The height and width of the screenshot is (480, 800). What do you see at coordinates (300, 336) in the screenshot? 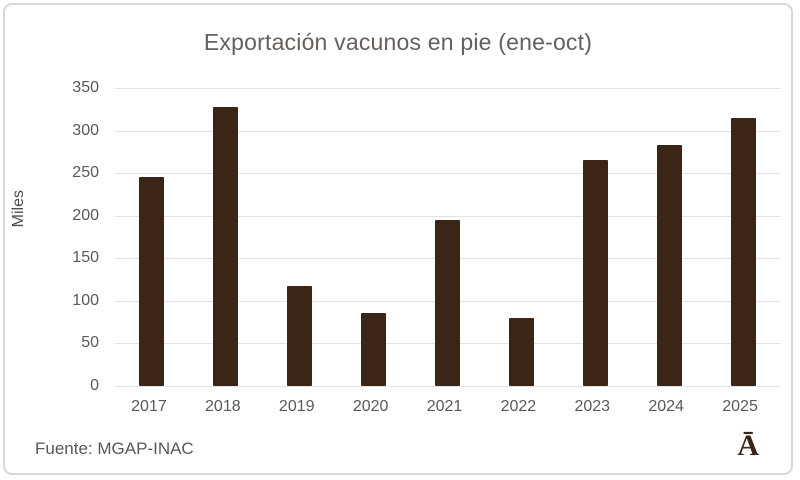
I see `bar-2019` at bounding box center [300, 336].